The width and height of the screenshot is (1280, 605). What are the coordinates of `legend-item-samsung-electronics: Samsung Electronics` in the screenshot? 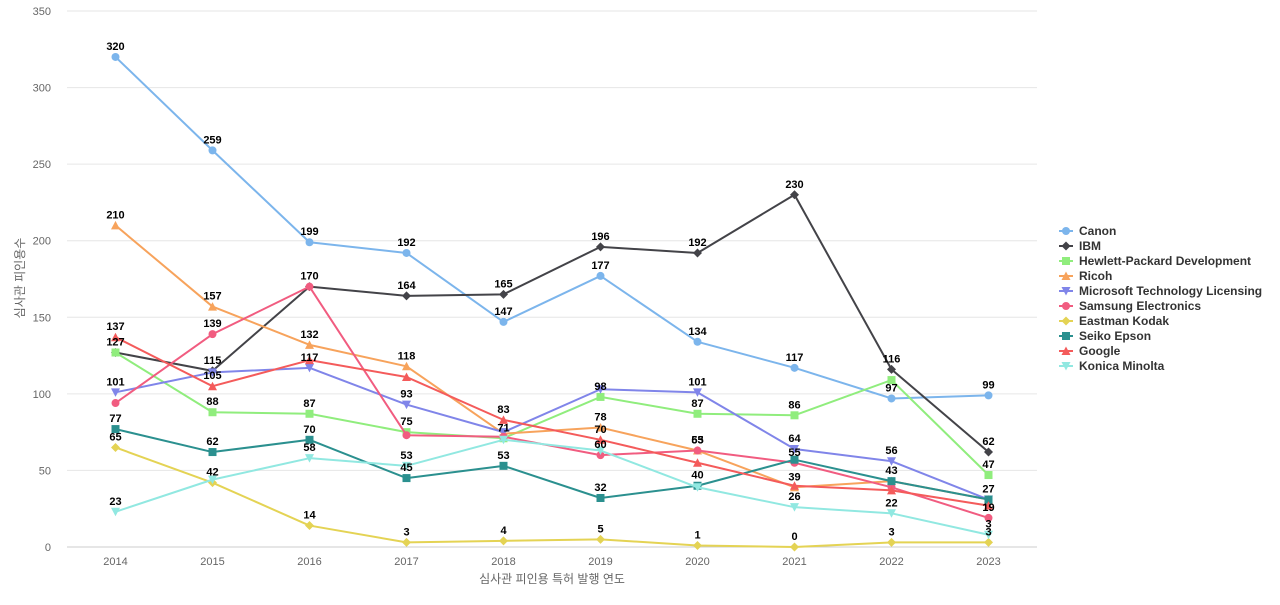 It's located at (1130, 306).